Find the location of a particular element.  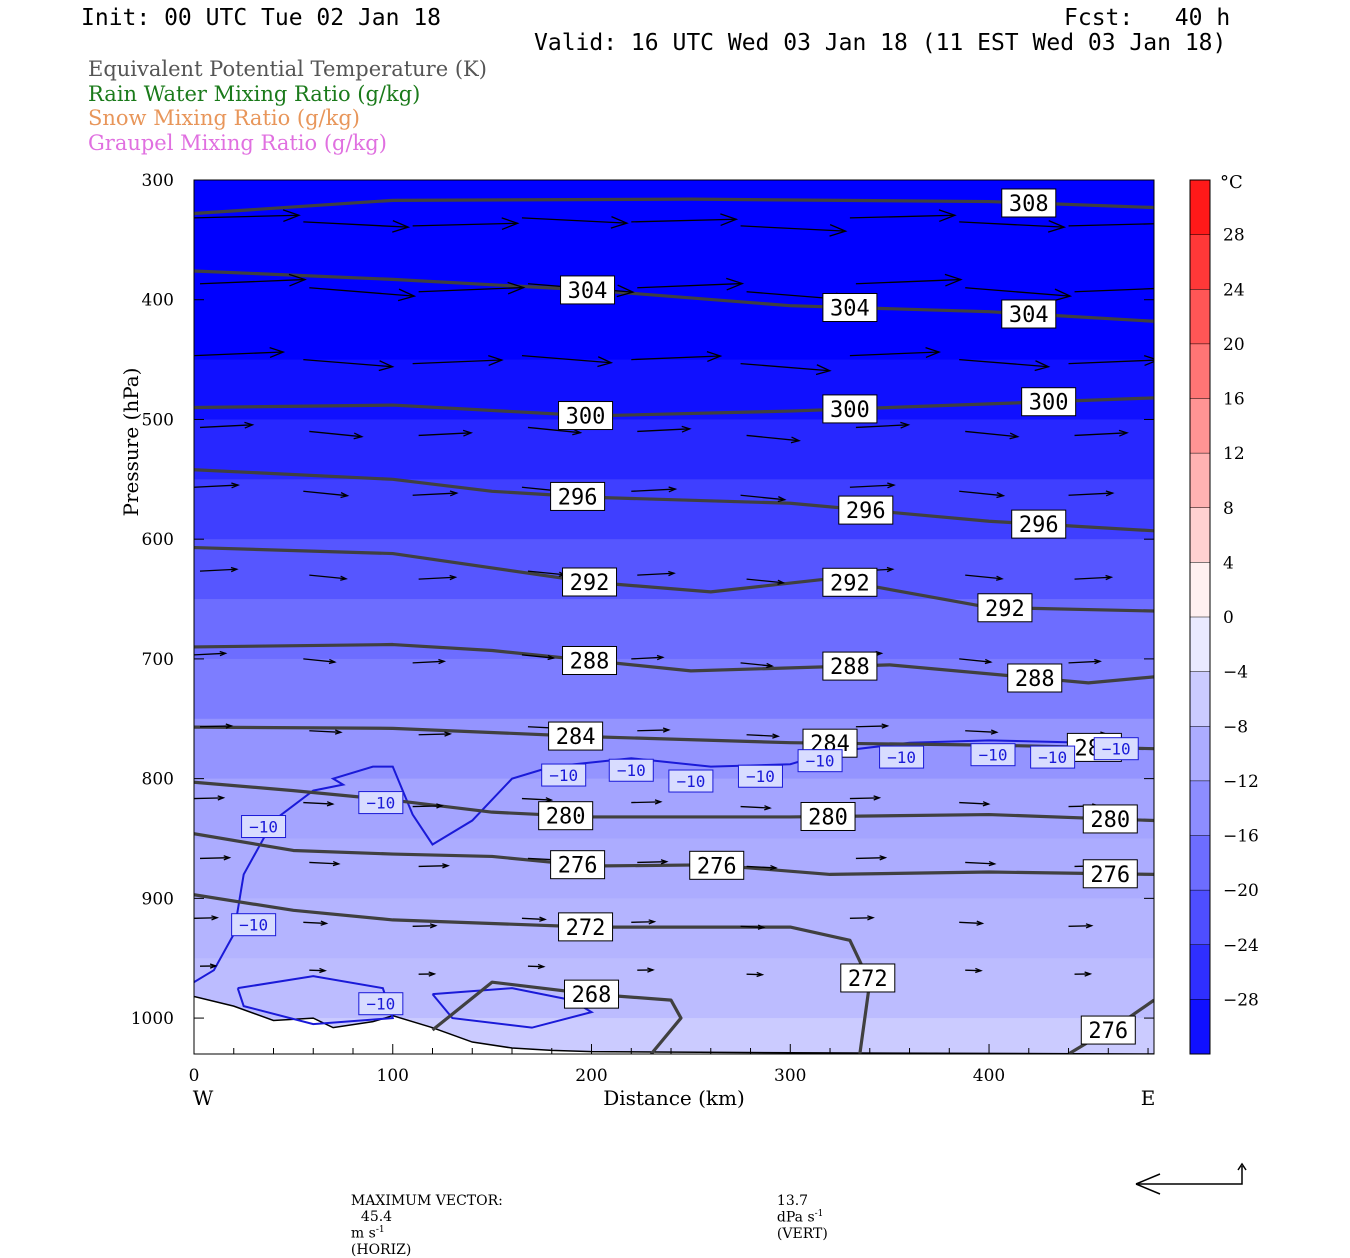

horiz-tag: (HORIZ) is located at coordinates (381, 1250).